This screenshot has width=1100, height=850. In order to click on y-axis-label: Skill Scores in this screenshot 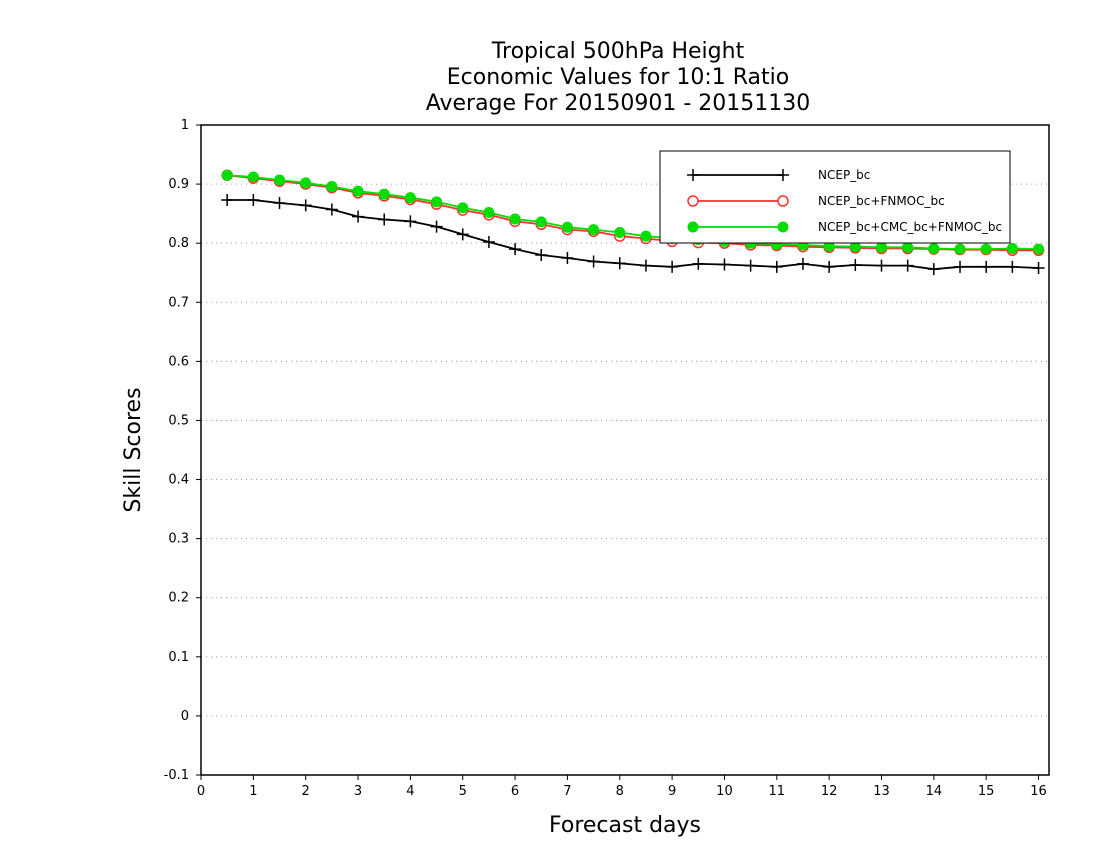, I will do `click(133, 449)`.